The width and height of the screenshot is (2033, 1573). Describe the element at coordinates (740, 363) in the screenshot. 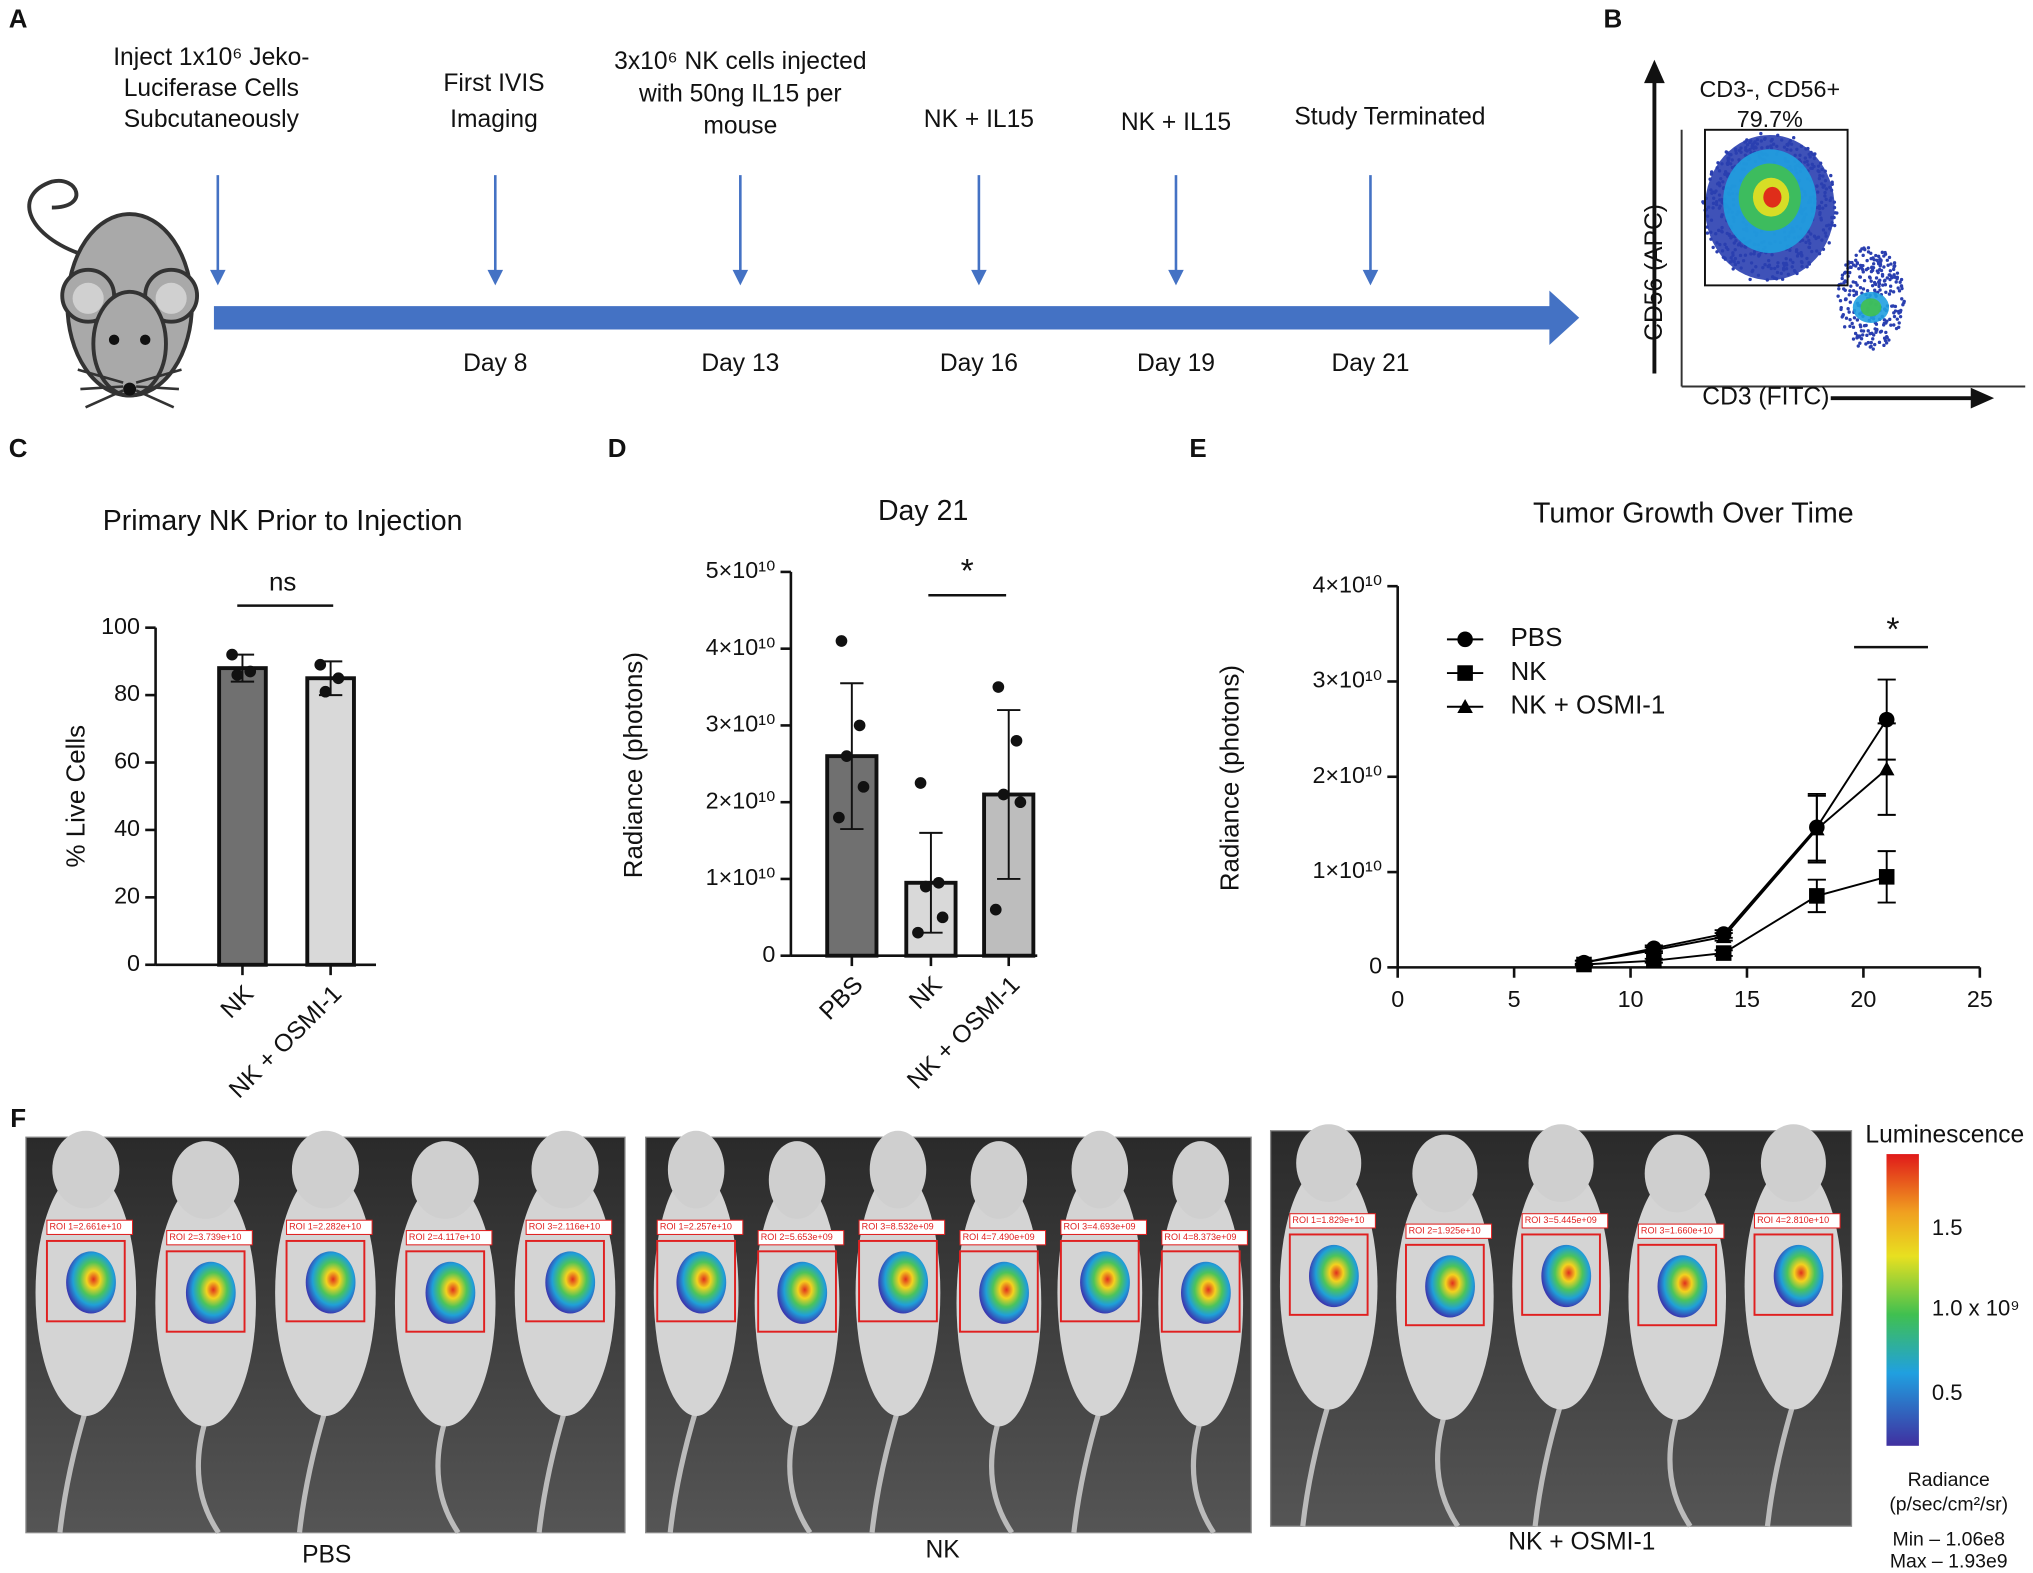

I see `day-label: Day 13` at that location.